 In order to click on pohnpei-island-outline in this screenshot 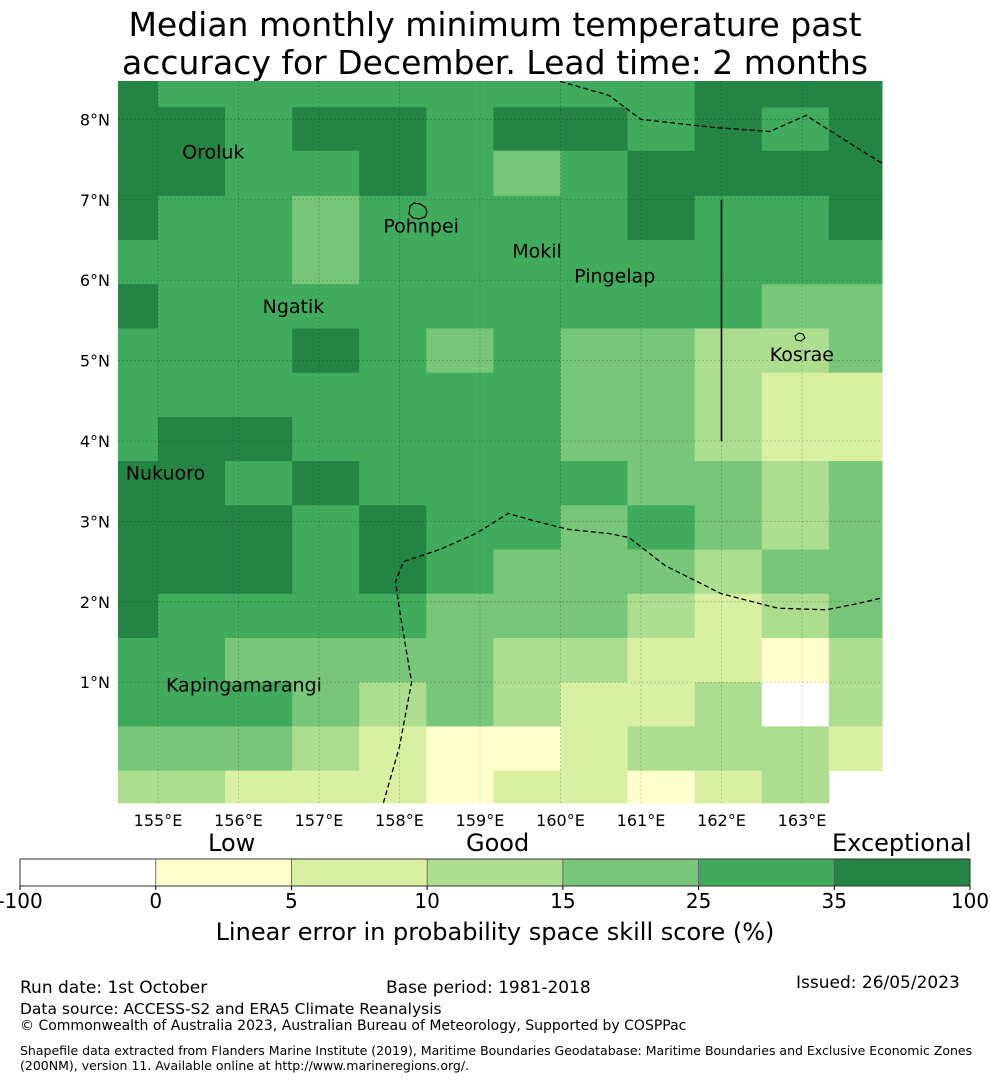, I will do `click(418, 211)`.